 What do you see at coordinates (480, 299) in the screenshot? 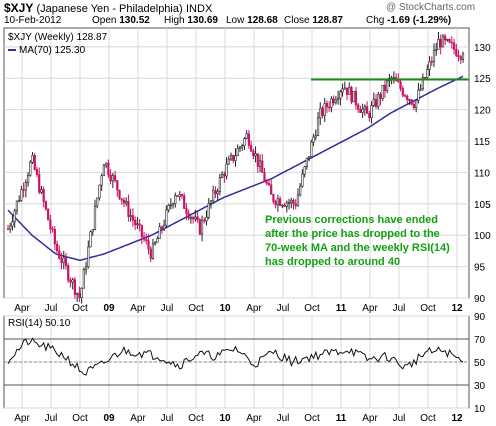
I see `price-y-tick-label: 90` at bounding box center [480, 299].